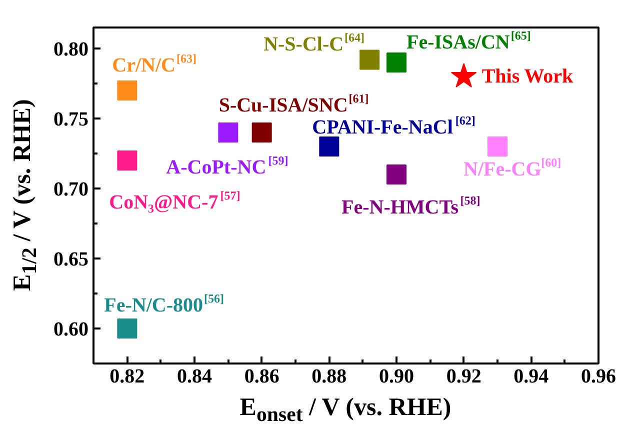 The height and width of the screenshot is (439, 629). Describe the element at coordinates (71, 329) in the screenshot. I see `y-tick-label: 0.60` at that location.